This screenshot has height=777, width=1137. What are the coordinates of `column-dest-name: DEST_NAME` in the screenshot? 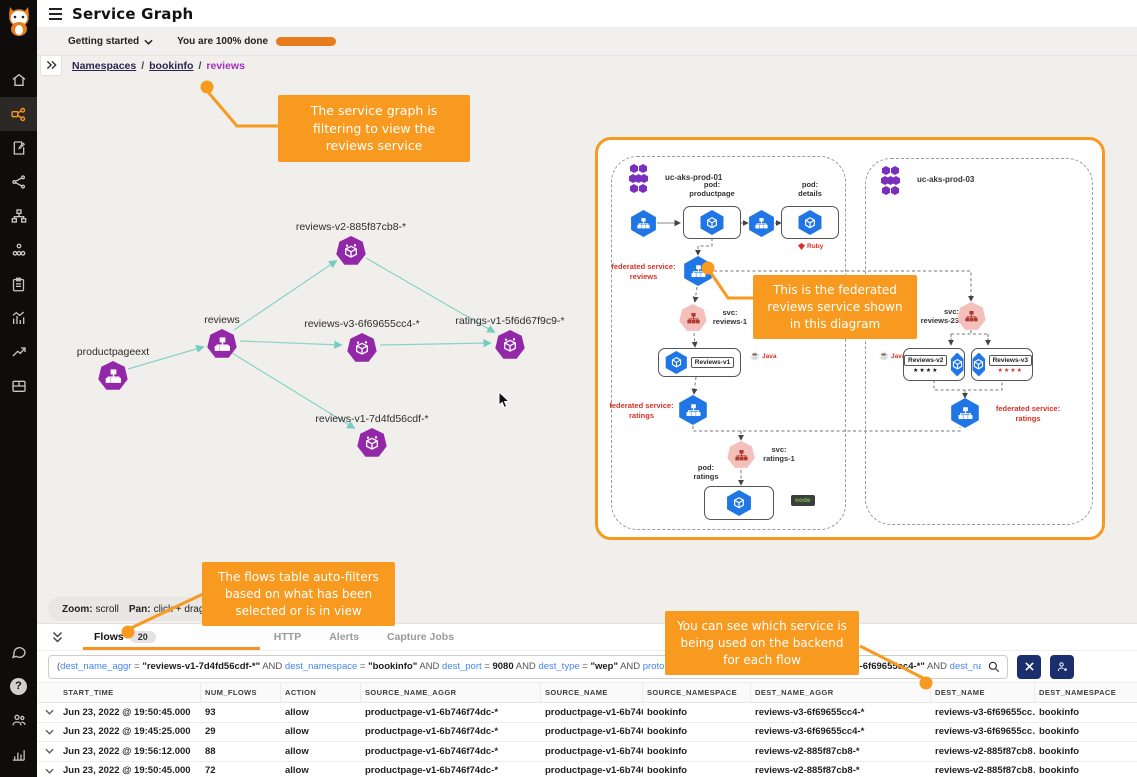 It's located at (983, 692).